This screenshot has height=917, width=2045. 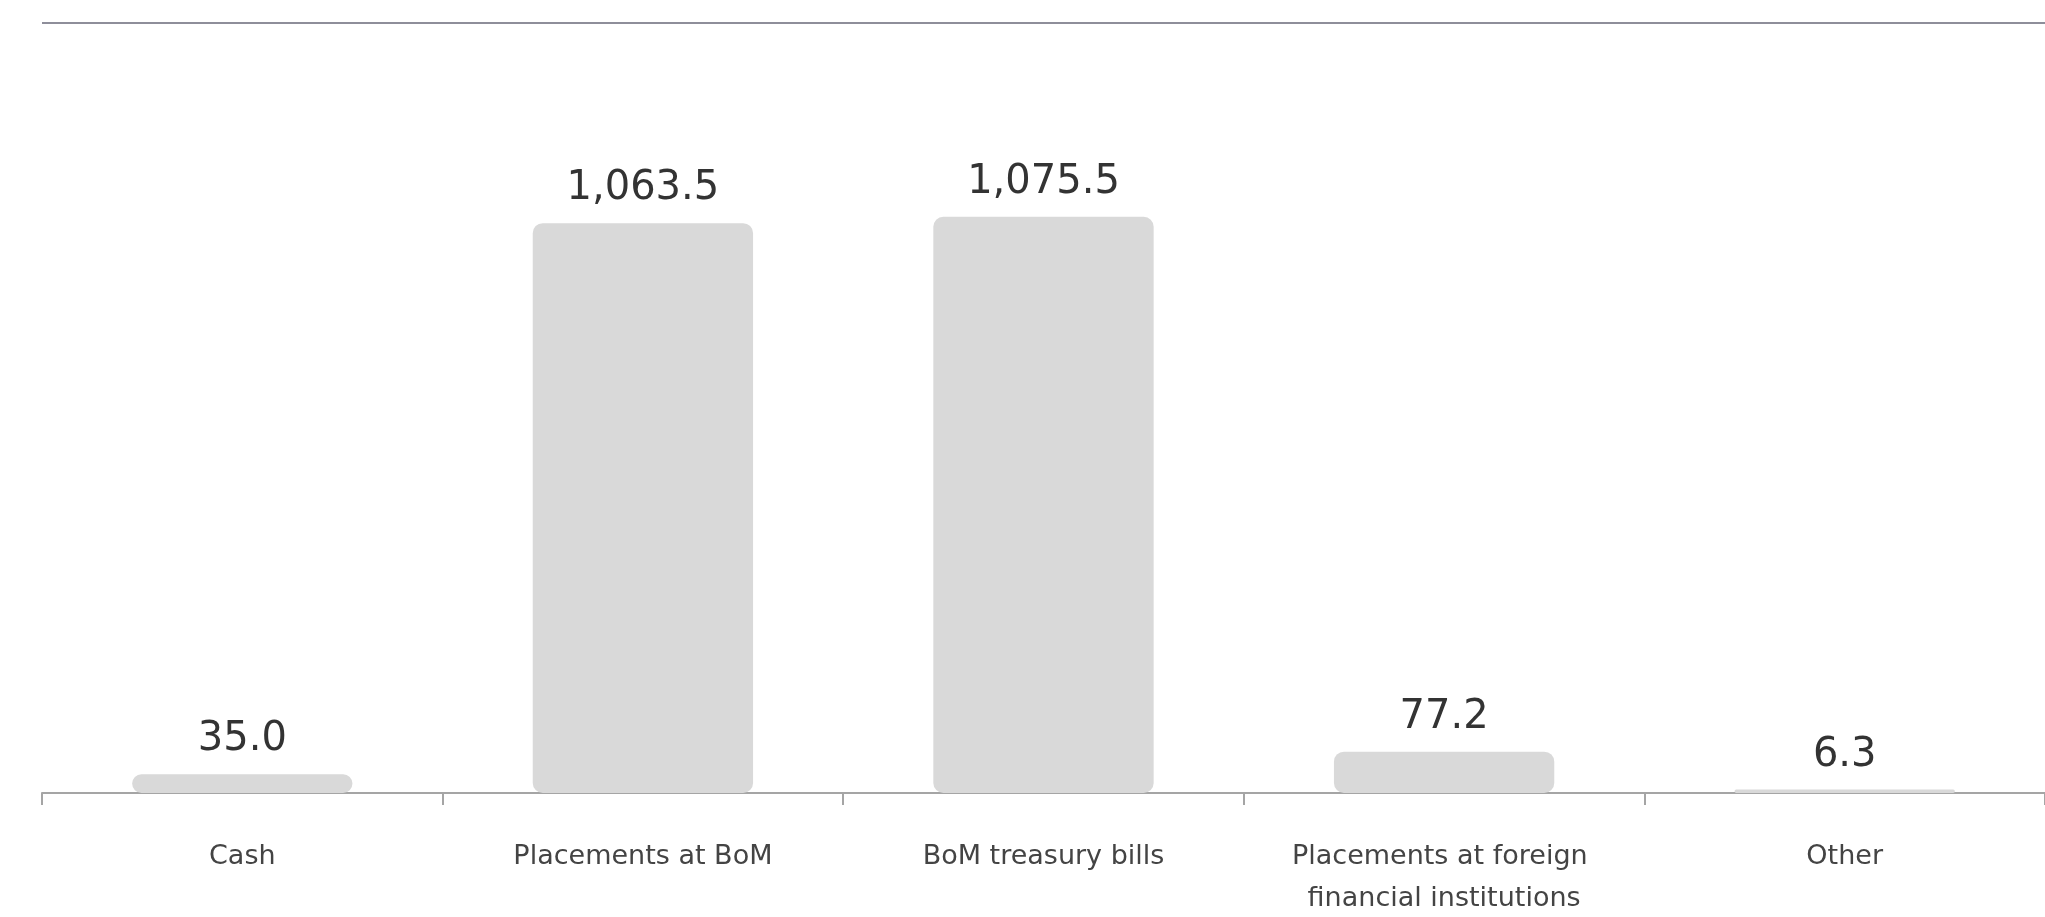 What do you see at coordinates (242, 854) in the screenshot?
I see `x-tick-label: Cash` at bounding box center [242, 854].